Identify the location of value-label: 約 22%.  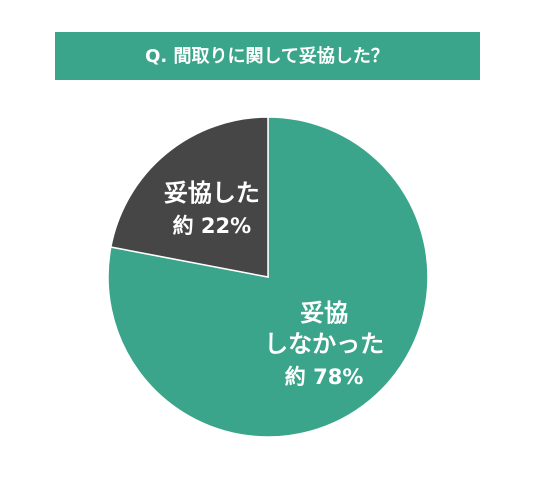
(212, 226).